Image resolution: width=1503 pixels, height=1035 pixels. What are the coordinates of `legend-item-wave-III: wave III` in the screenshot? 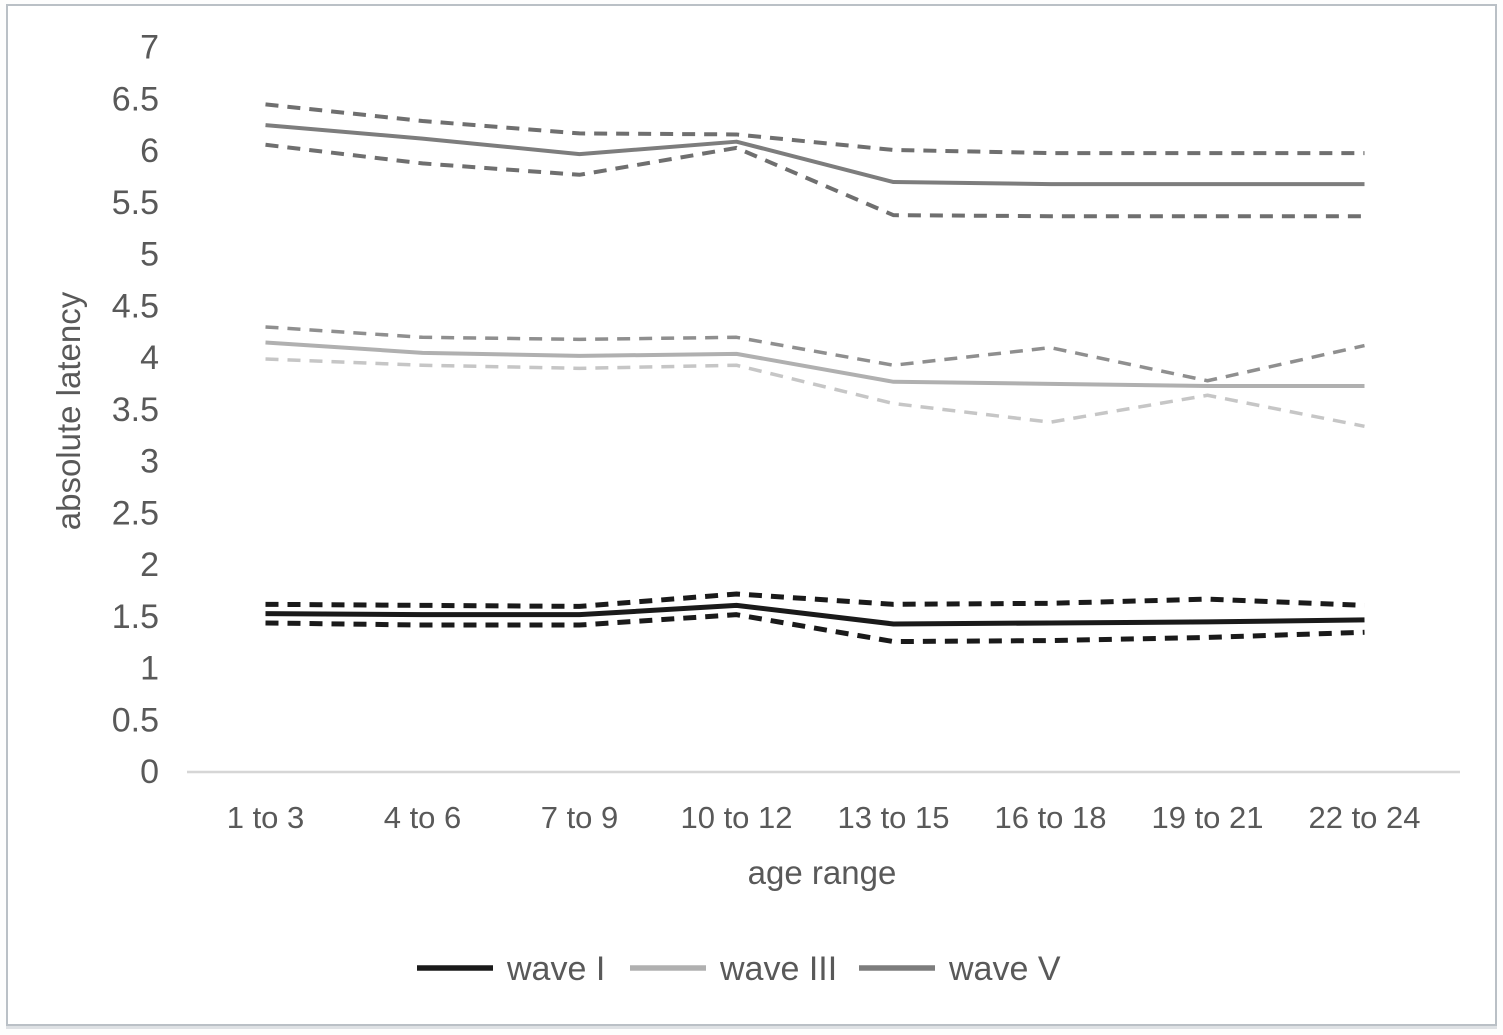 It's located at (733, 969).